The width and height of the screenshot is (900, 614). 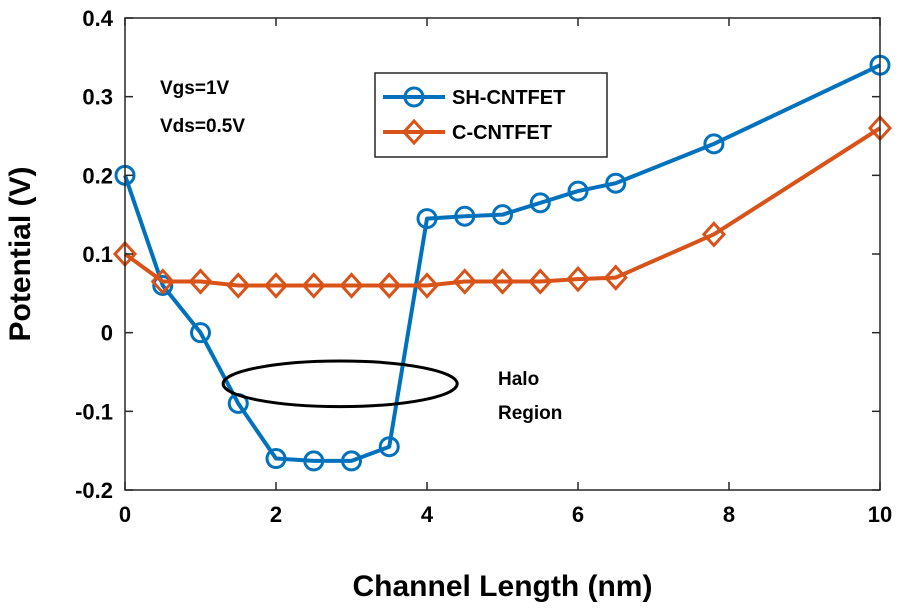 I want to click on x-axis-label: Channel Length (nm), so click(x=503, y=586).